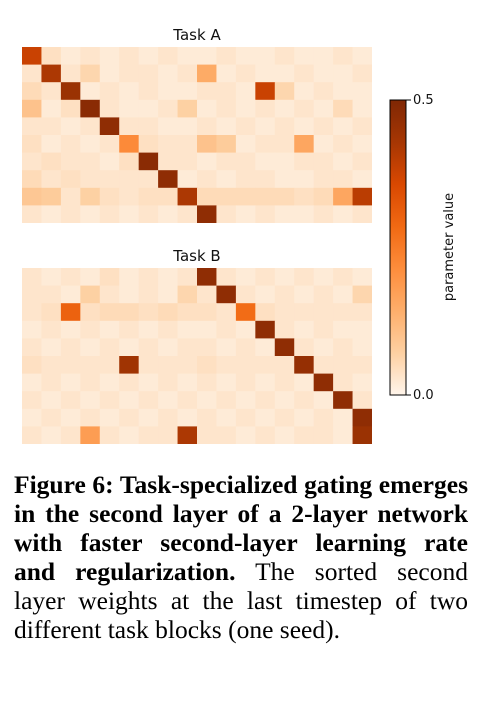 Image resolution: width=502 pixels, height=716 pixels. What do you see at coordinates (304, 144) in the screenshot?
I see `heatmap-a-cell-r5-c14` at bounding box center [304, 144].